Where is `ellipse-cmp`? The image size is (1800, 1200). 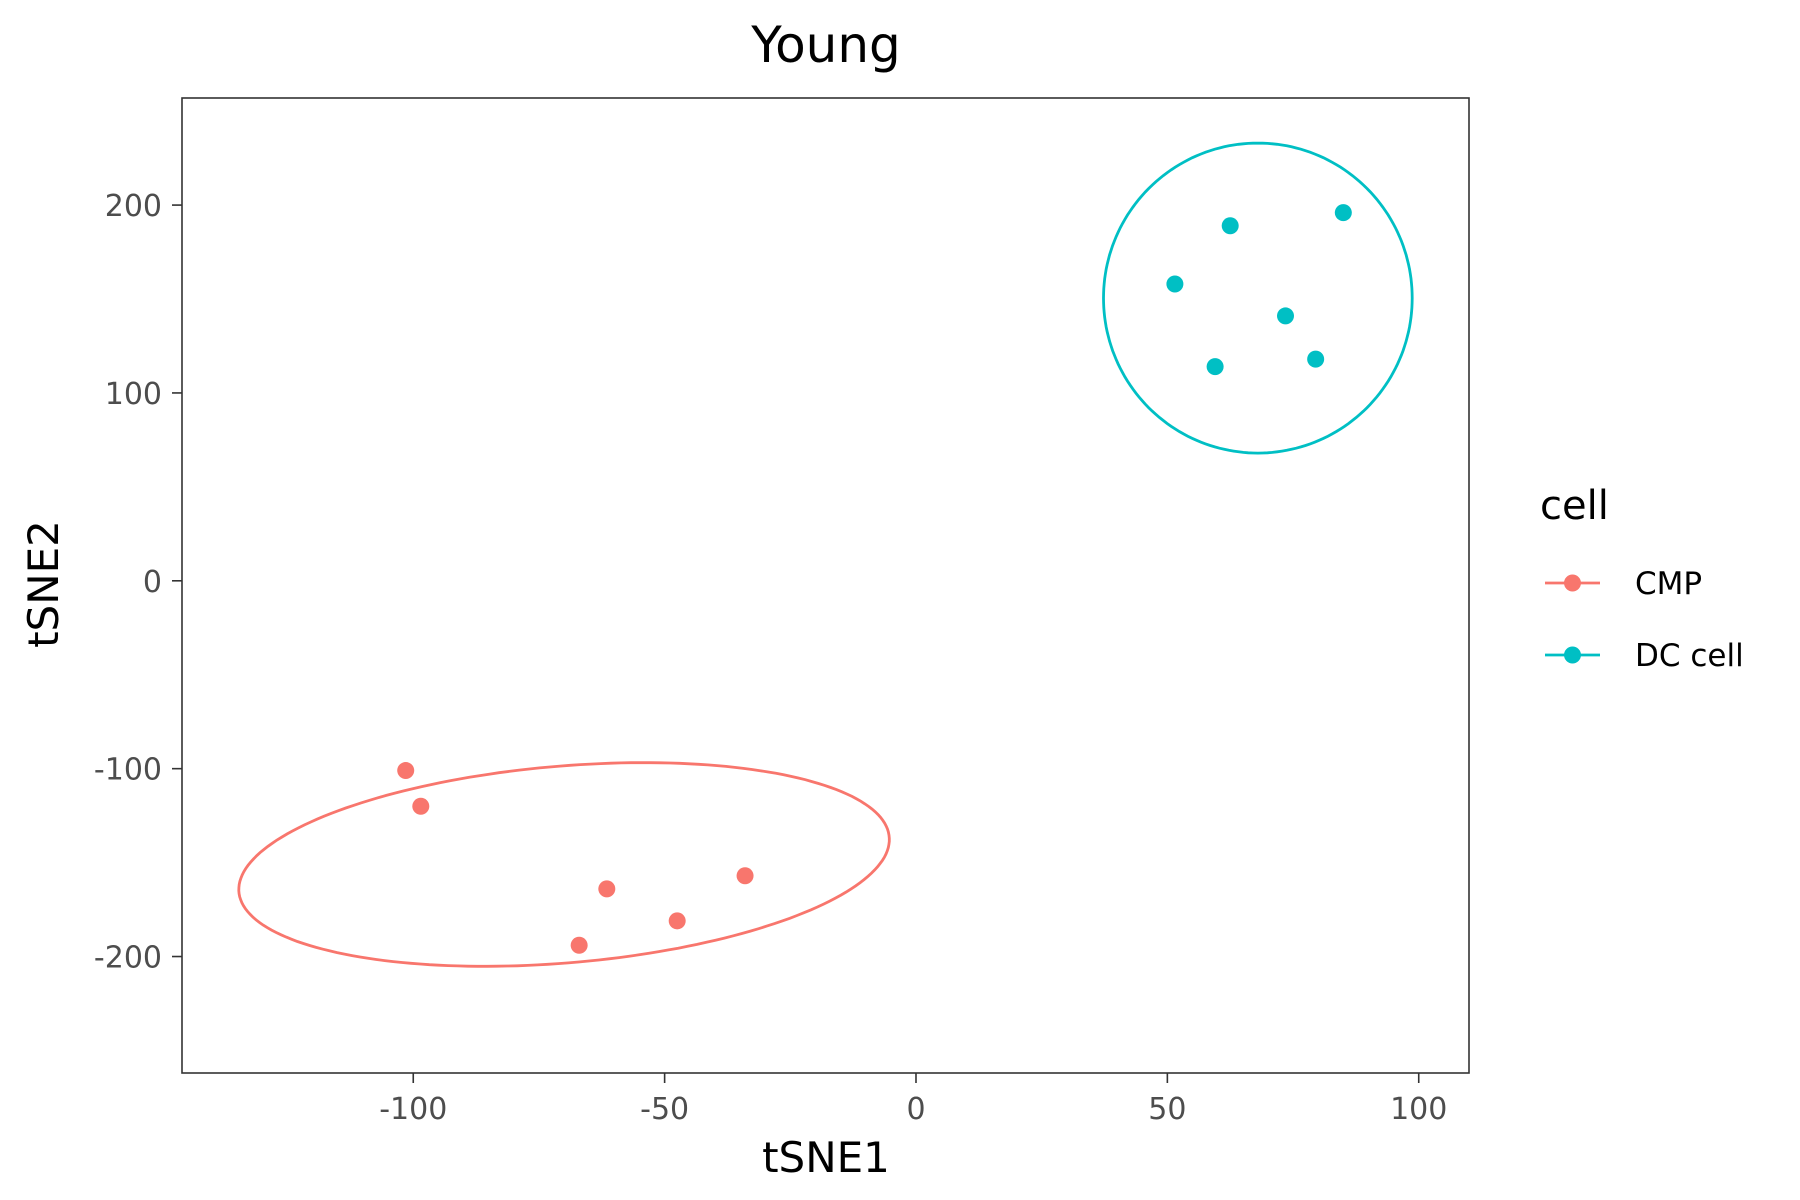 ellipse-cmp is located at coordinates (564, 864).